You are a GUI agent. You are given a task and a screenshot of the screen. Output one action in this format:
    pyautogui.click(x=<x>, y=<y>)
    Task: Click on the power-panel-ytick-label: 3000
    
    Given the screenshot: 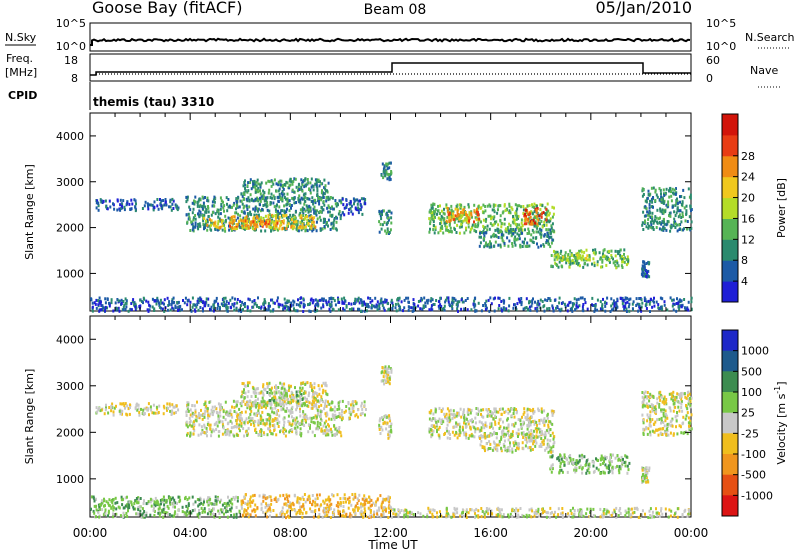 What is the action you would take?
    pyautogui.click(x=70, y=182)
    